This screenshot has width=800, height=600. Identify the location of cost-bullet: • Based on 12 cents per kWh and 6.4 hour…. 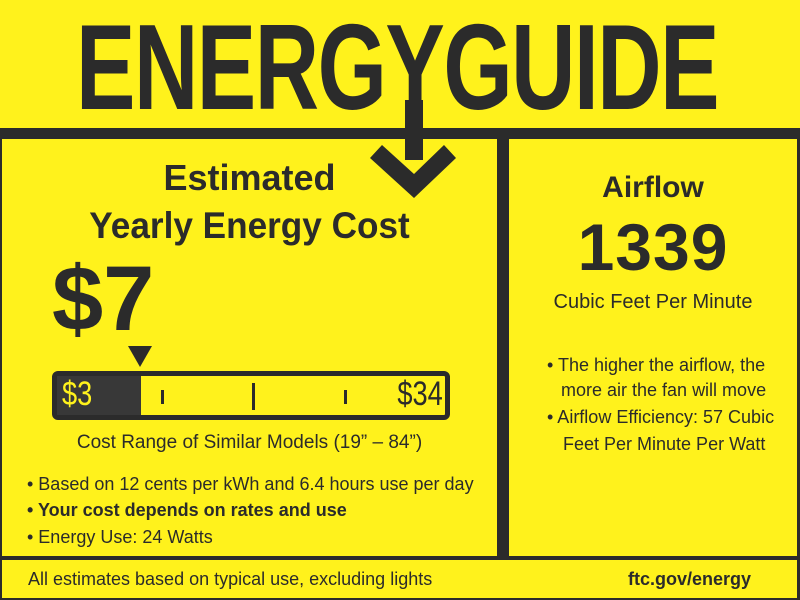
(250, 484).